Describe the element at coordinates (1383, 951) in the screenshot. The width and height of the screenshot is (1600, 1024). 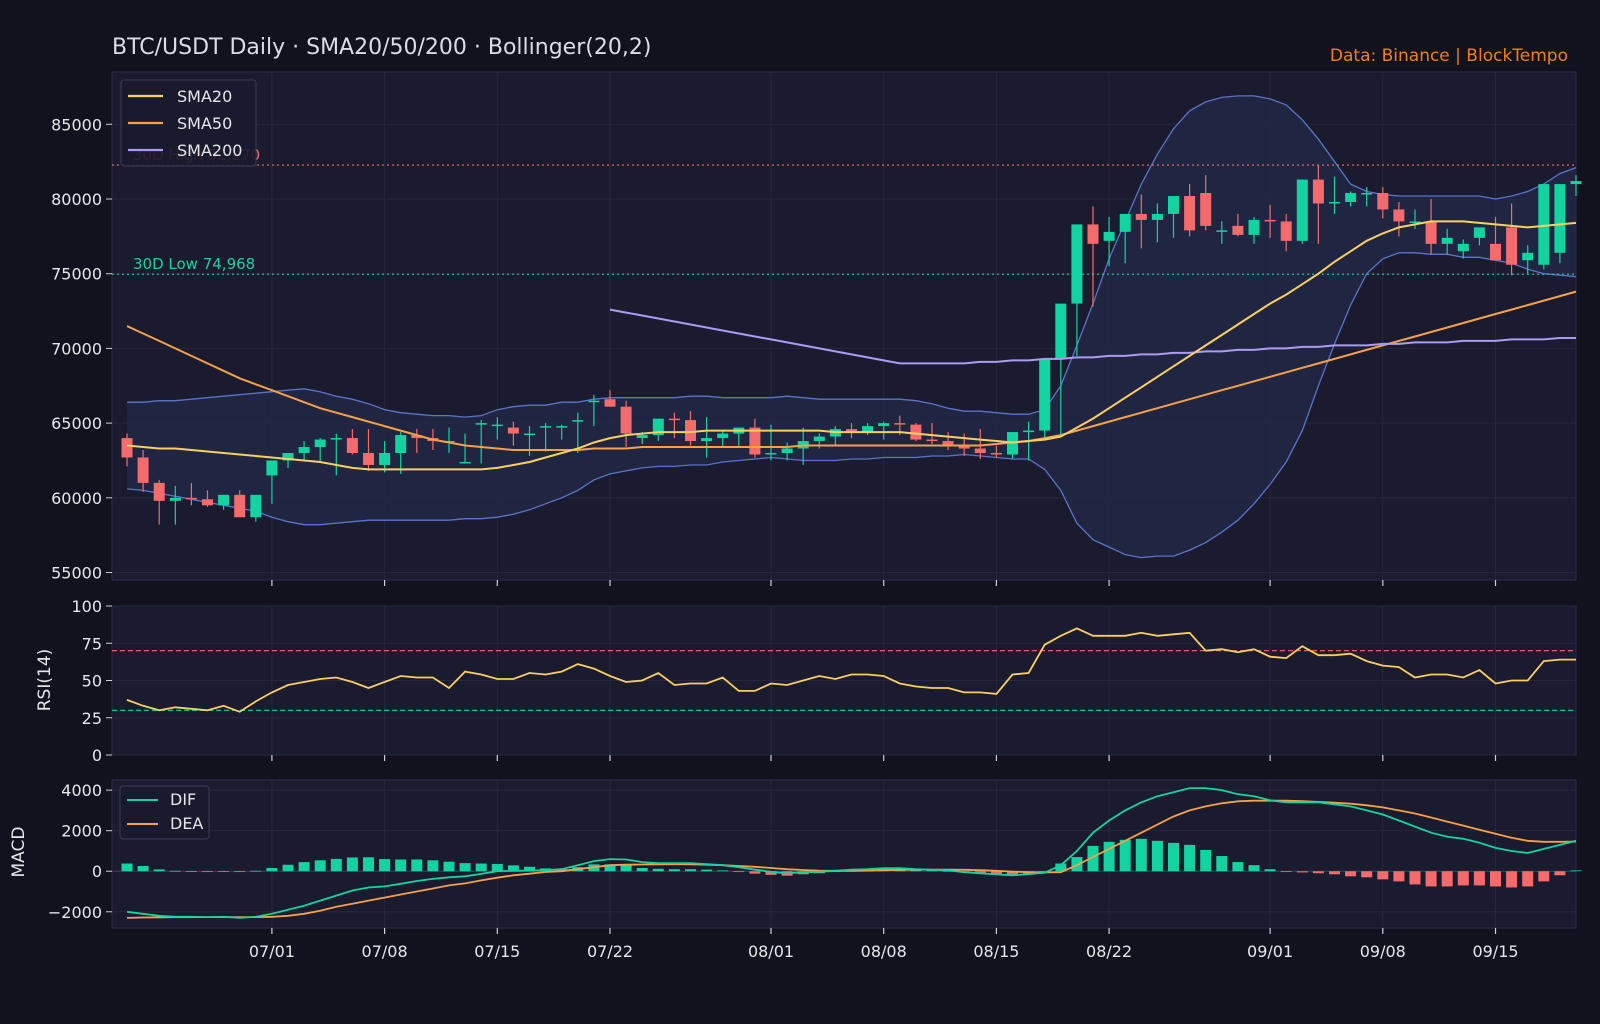
I see `x-tick-label: 09/08` at that location.